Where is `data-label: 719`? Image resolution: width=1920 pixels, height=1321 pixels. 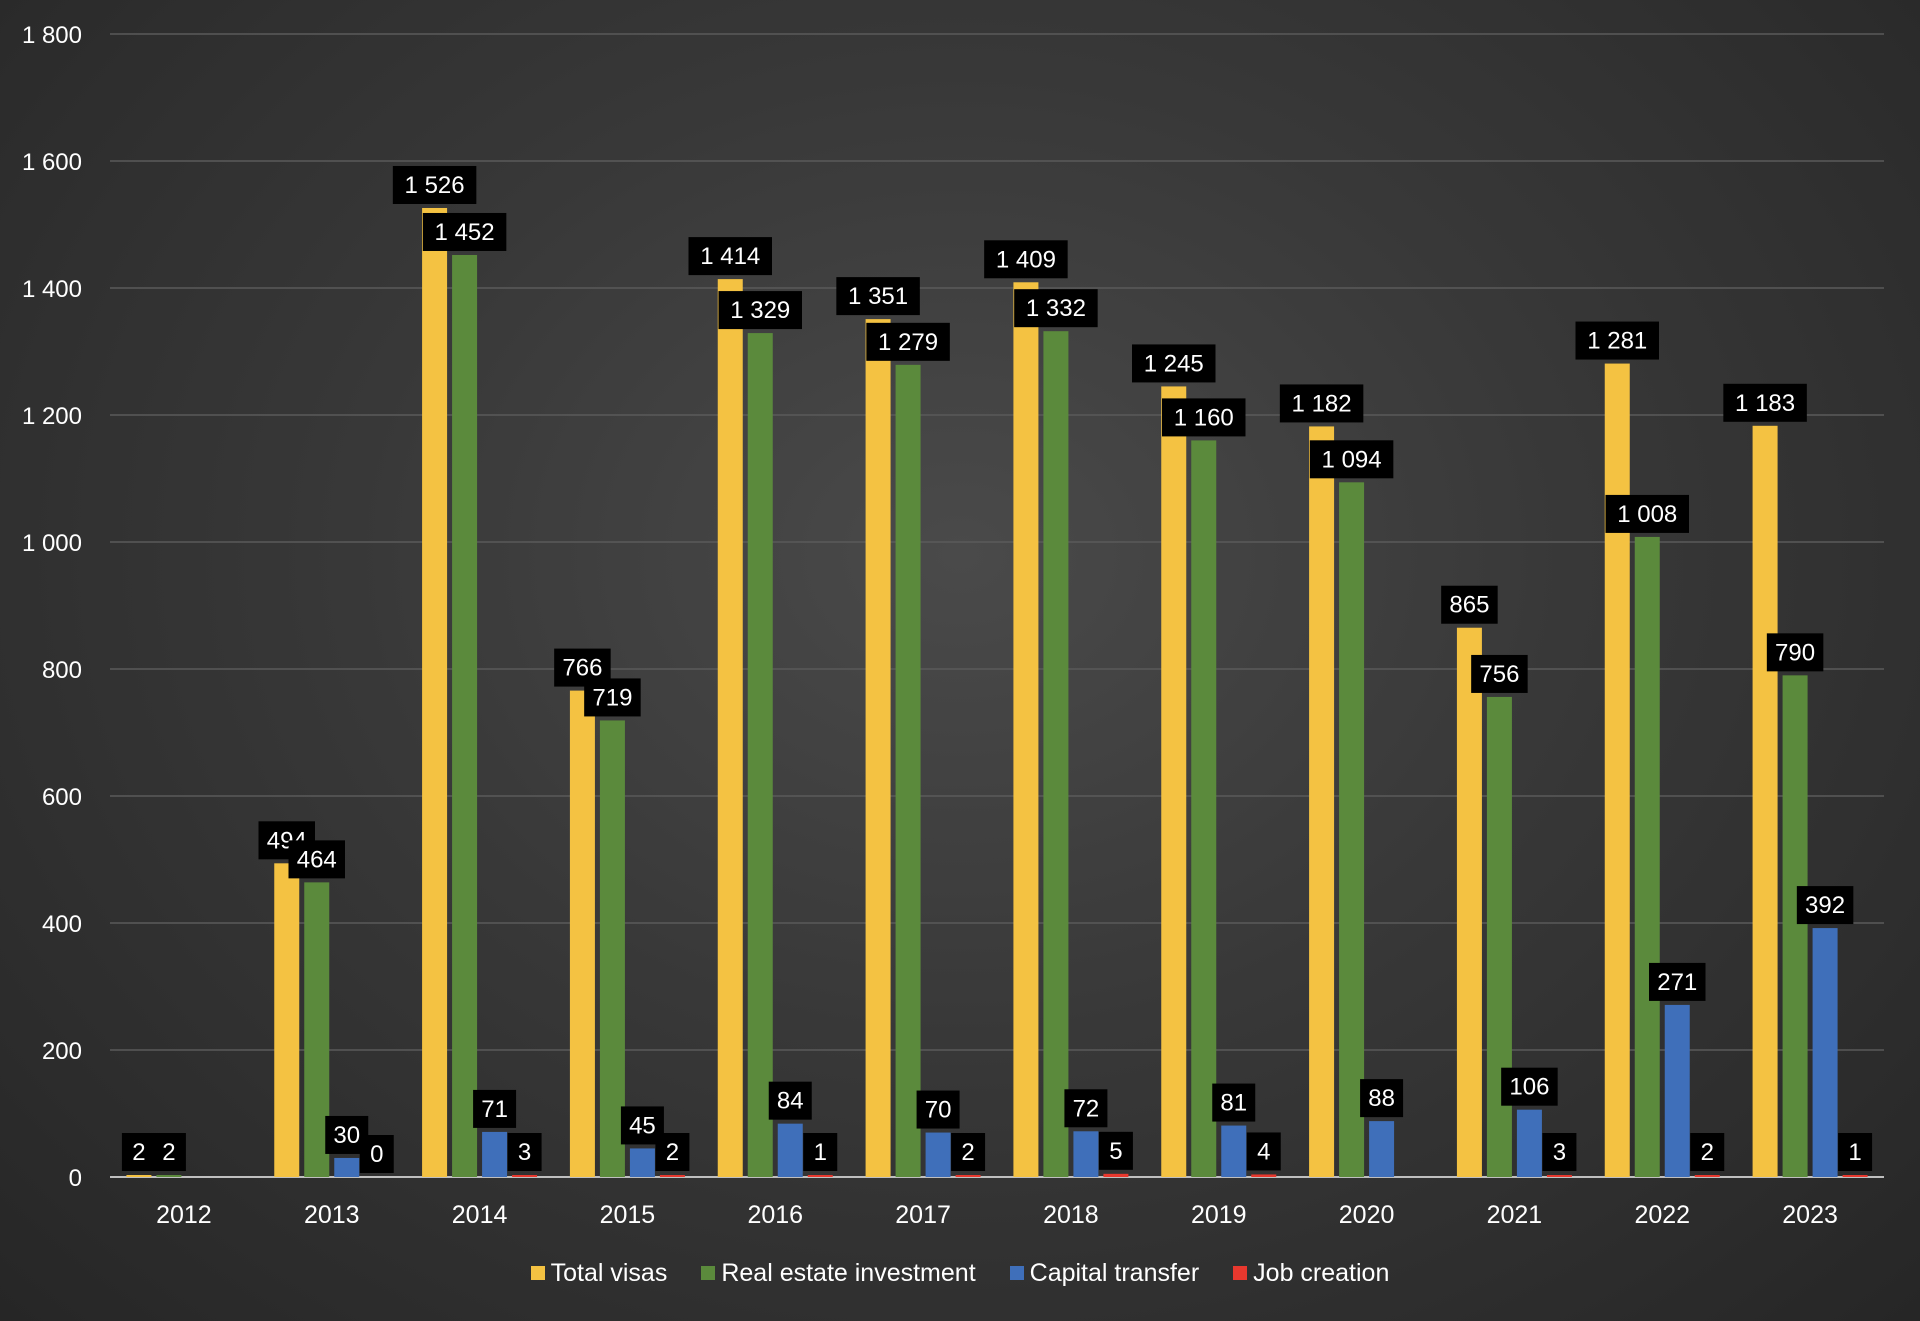 data-label: 719 is located at coordinates (612, 697).